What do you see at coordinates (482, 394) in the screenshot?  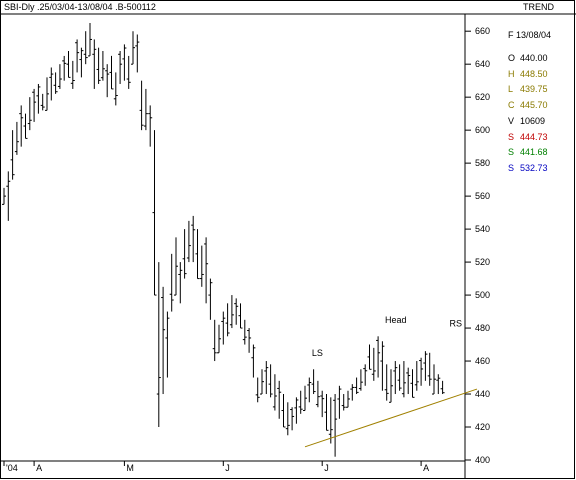 I see `y-tick-label: 440` at bounding box center [482, 394].